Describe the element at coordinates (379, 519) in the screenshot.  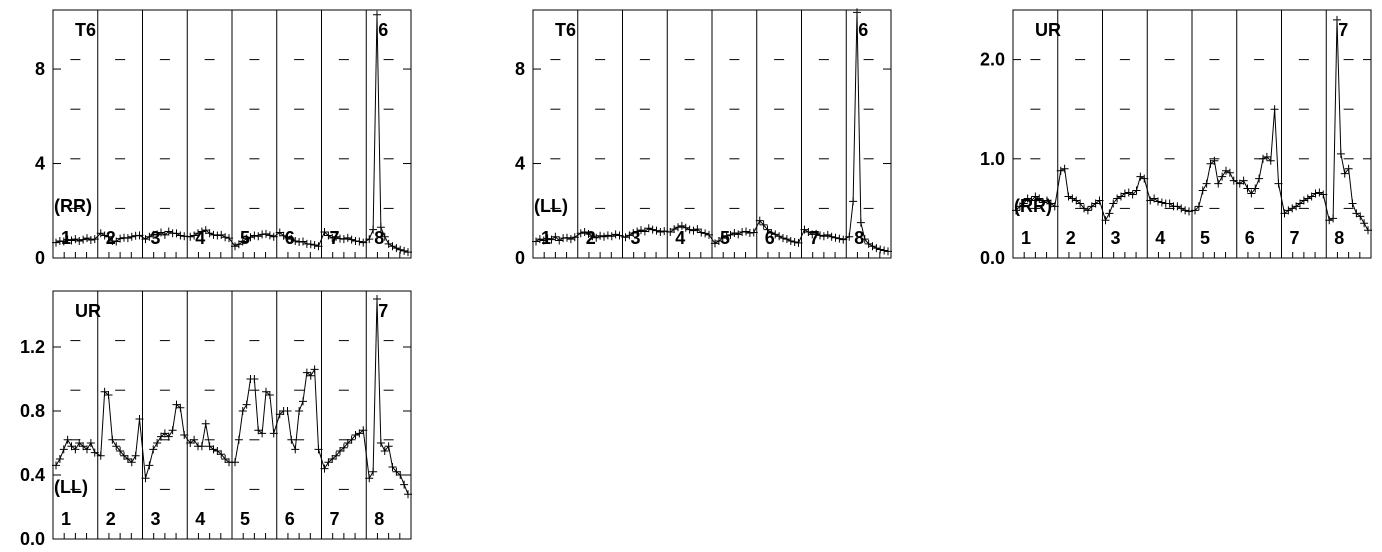
I see `panel-number-label: 8` at that location.